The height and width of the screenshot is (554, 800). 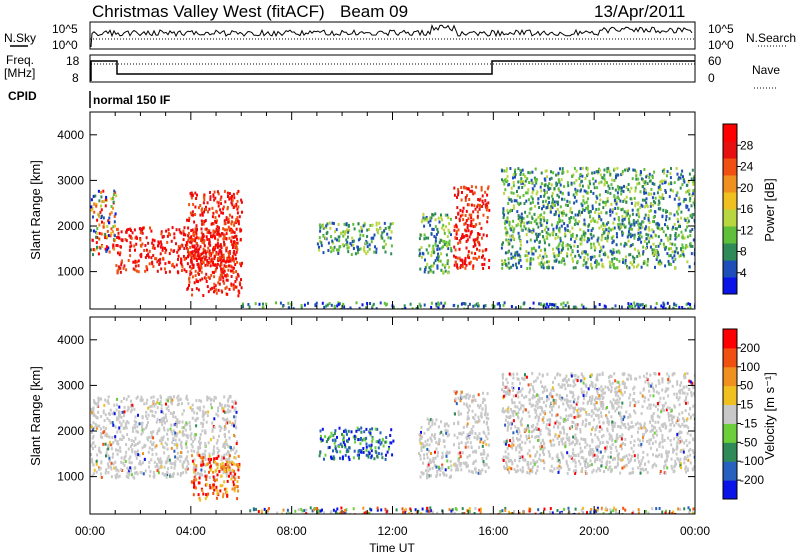 I want to click on freq-unit: [MHz], so click(x=19, y=73).